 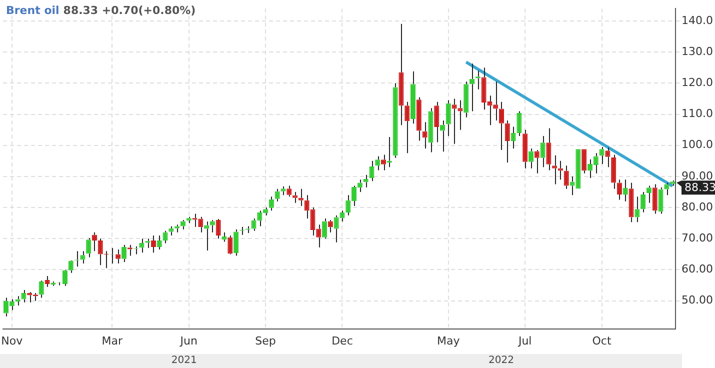 I want to click on x-tick-label: Dec, so click(x=342, y=341).